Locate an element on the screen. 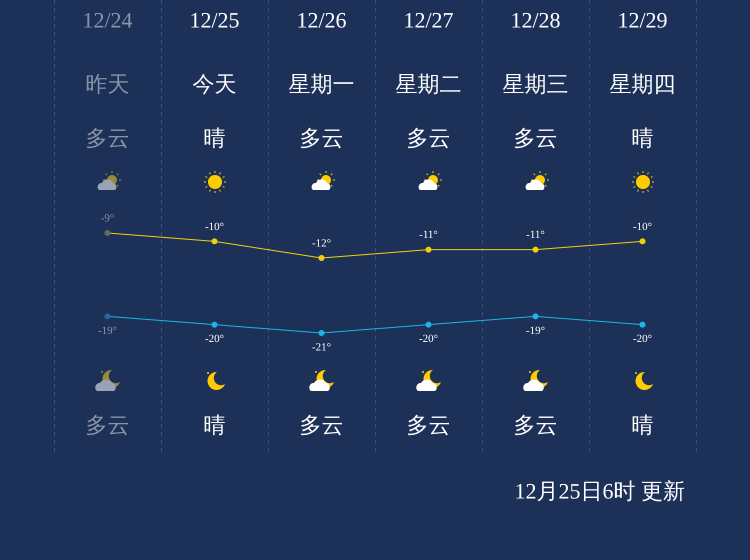 This screenshot has width=750, height=560. x-tick-label: 12/29 is located at coordinates (642, 20).